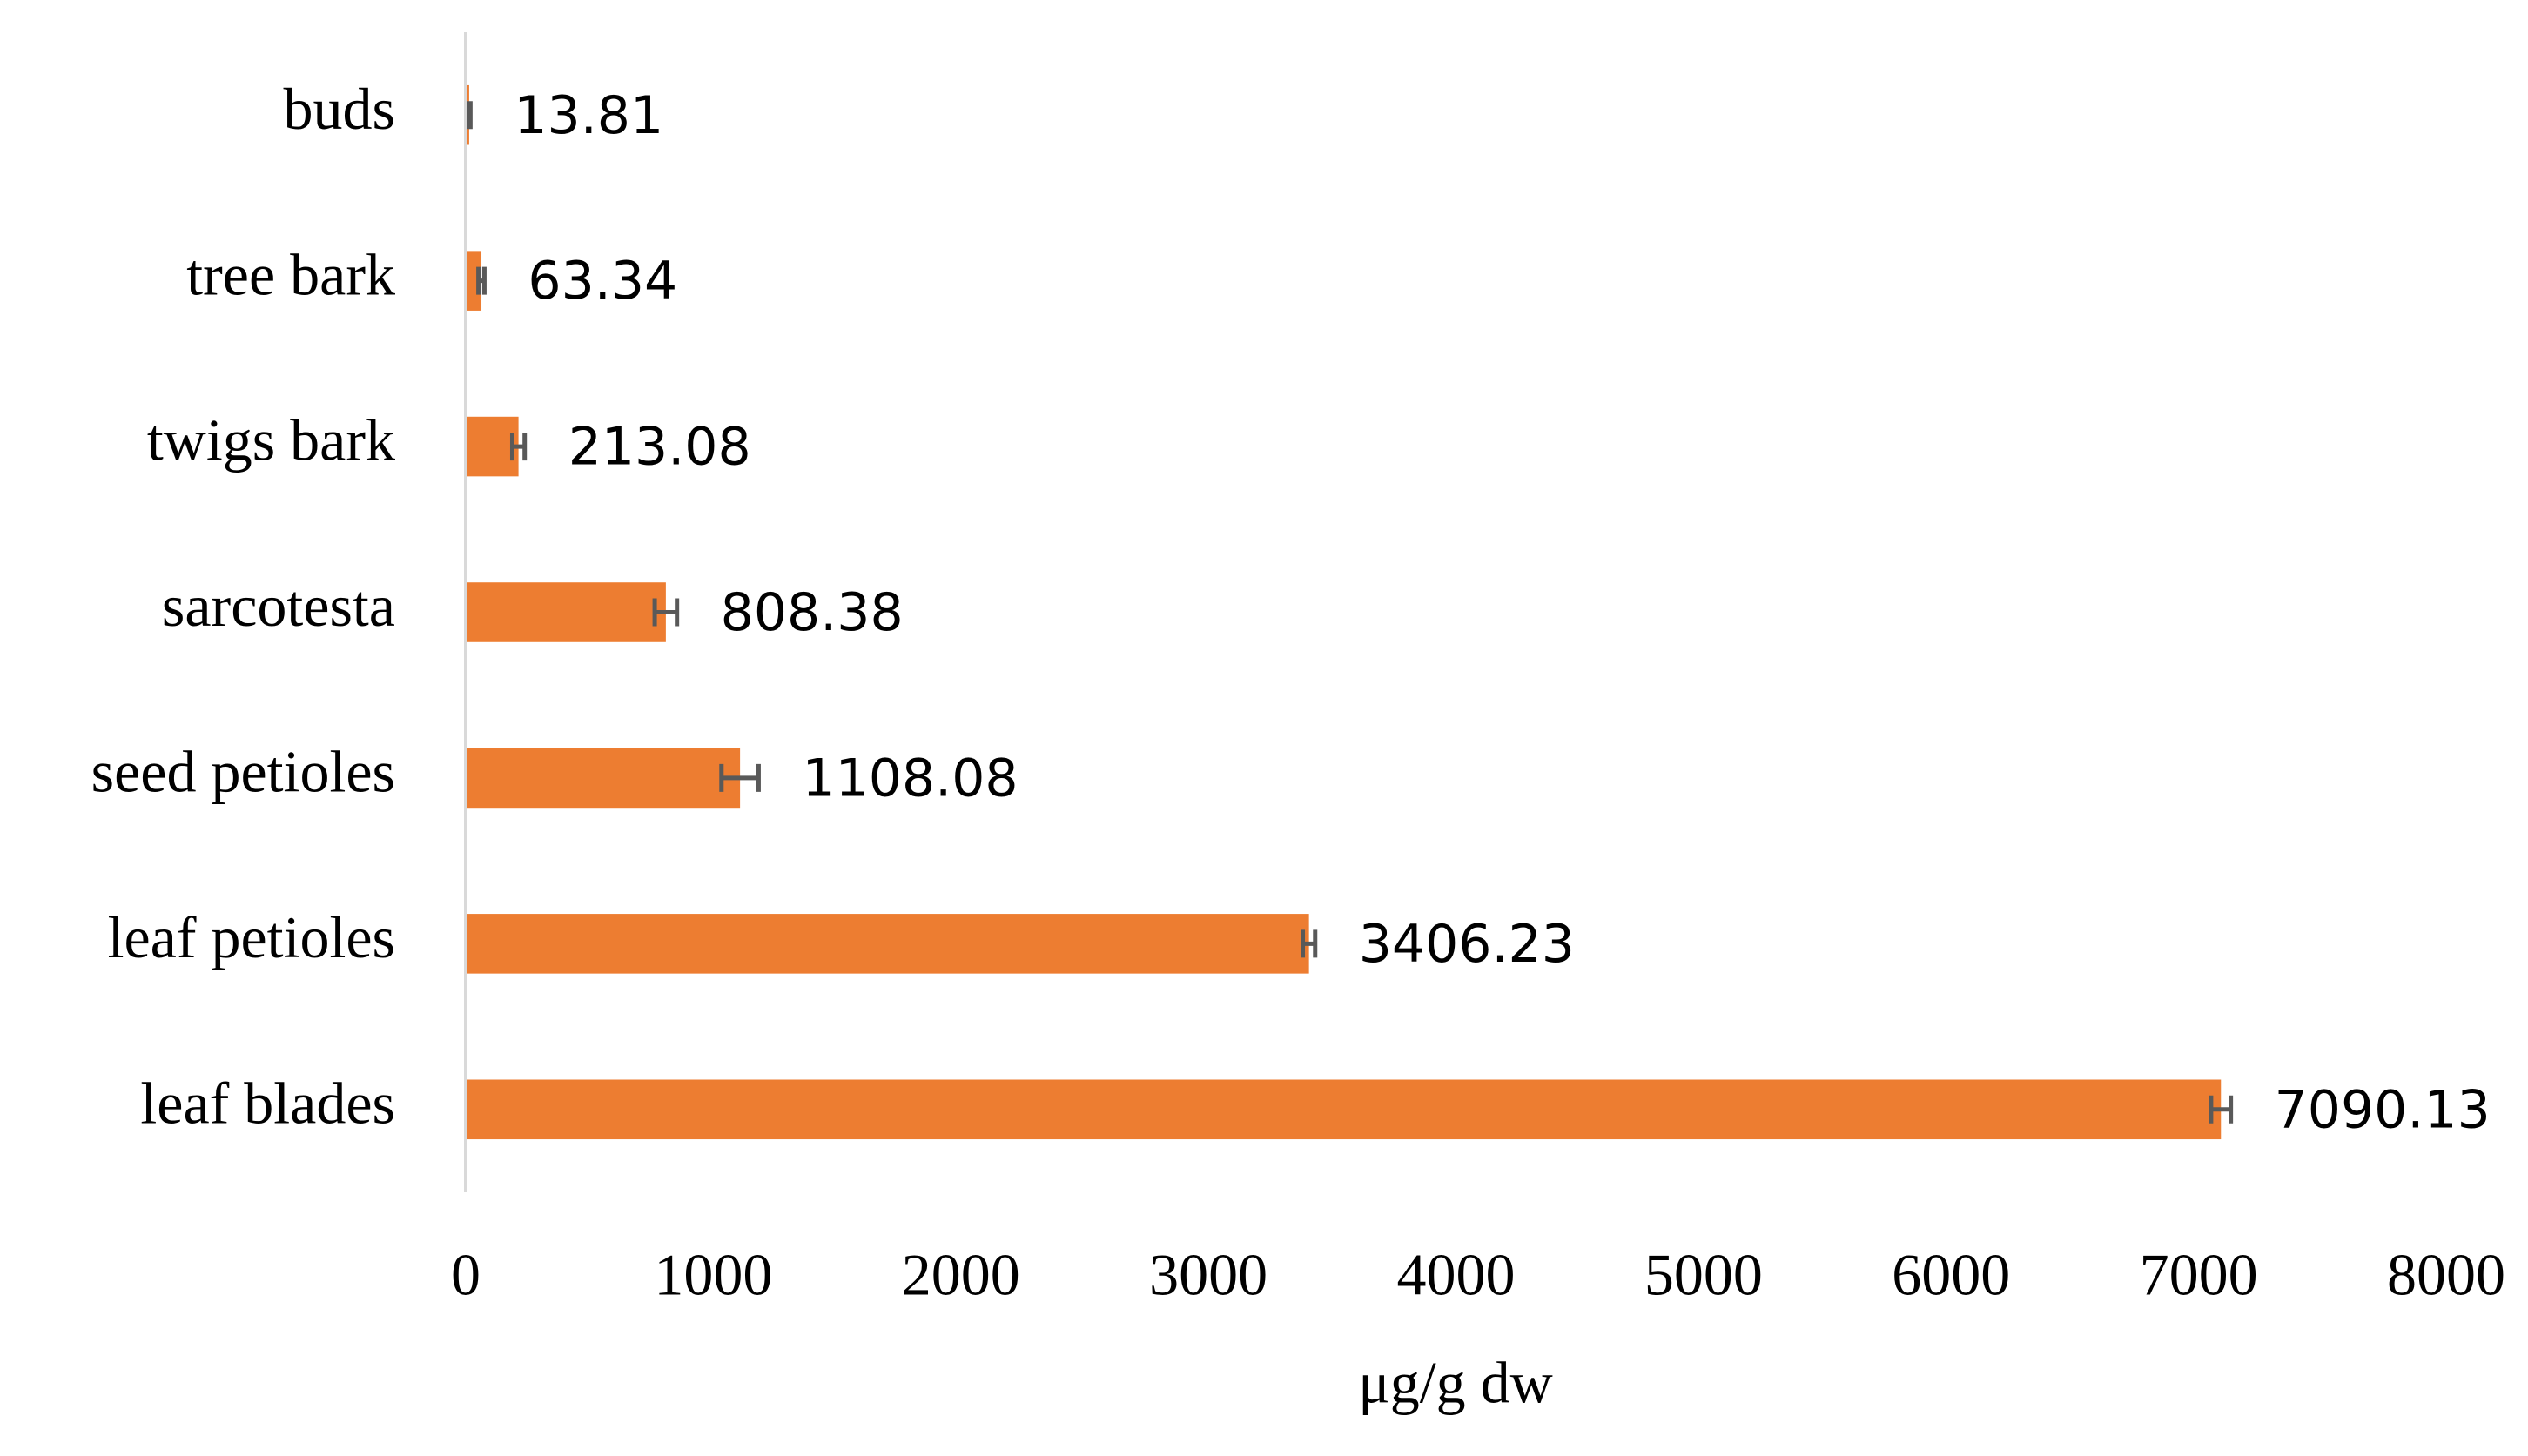  I want to click on y-tick-label: tree bark, so click(290, 274).